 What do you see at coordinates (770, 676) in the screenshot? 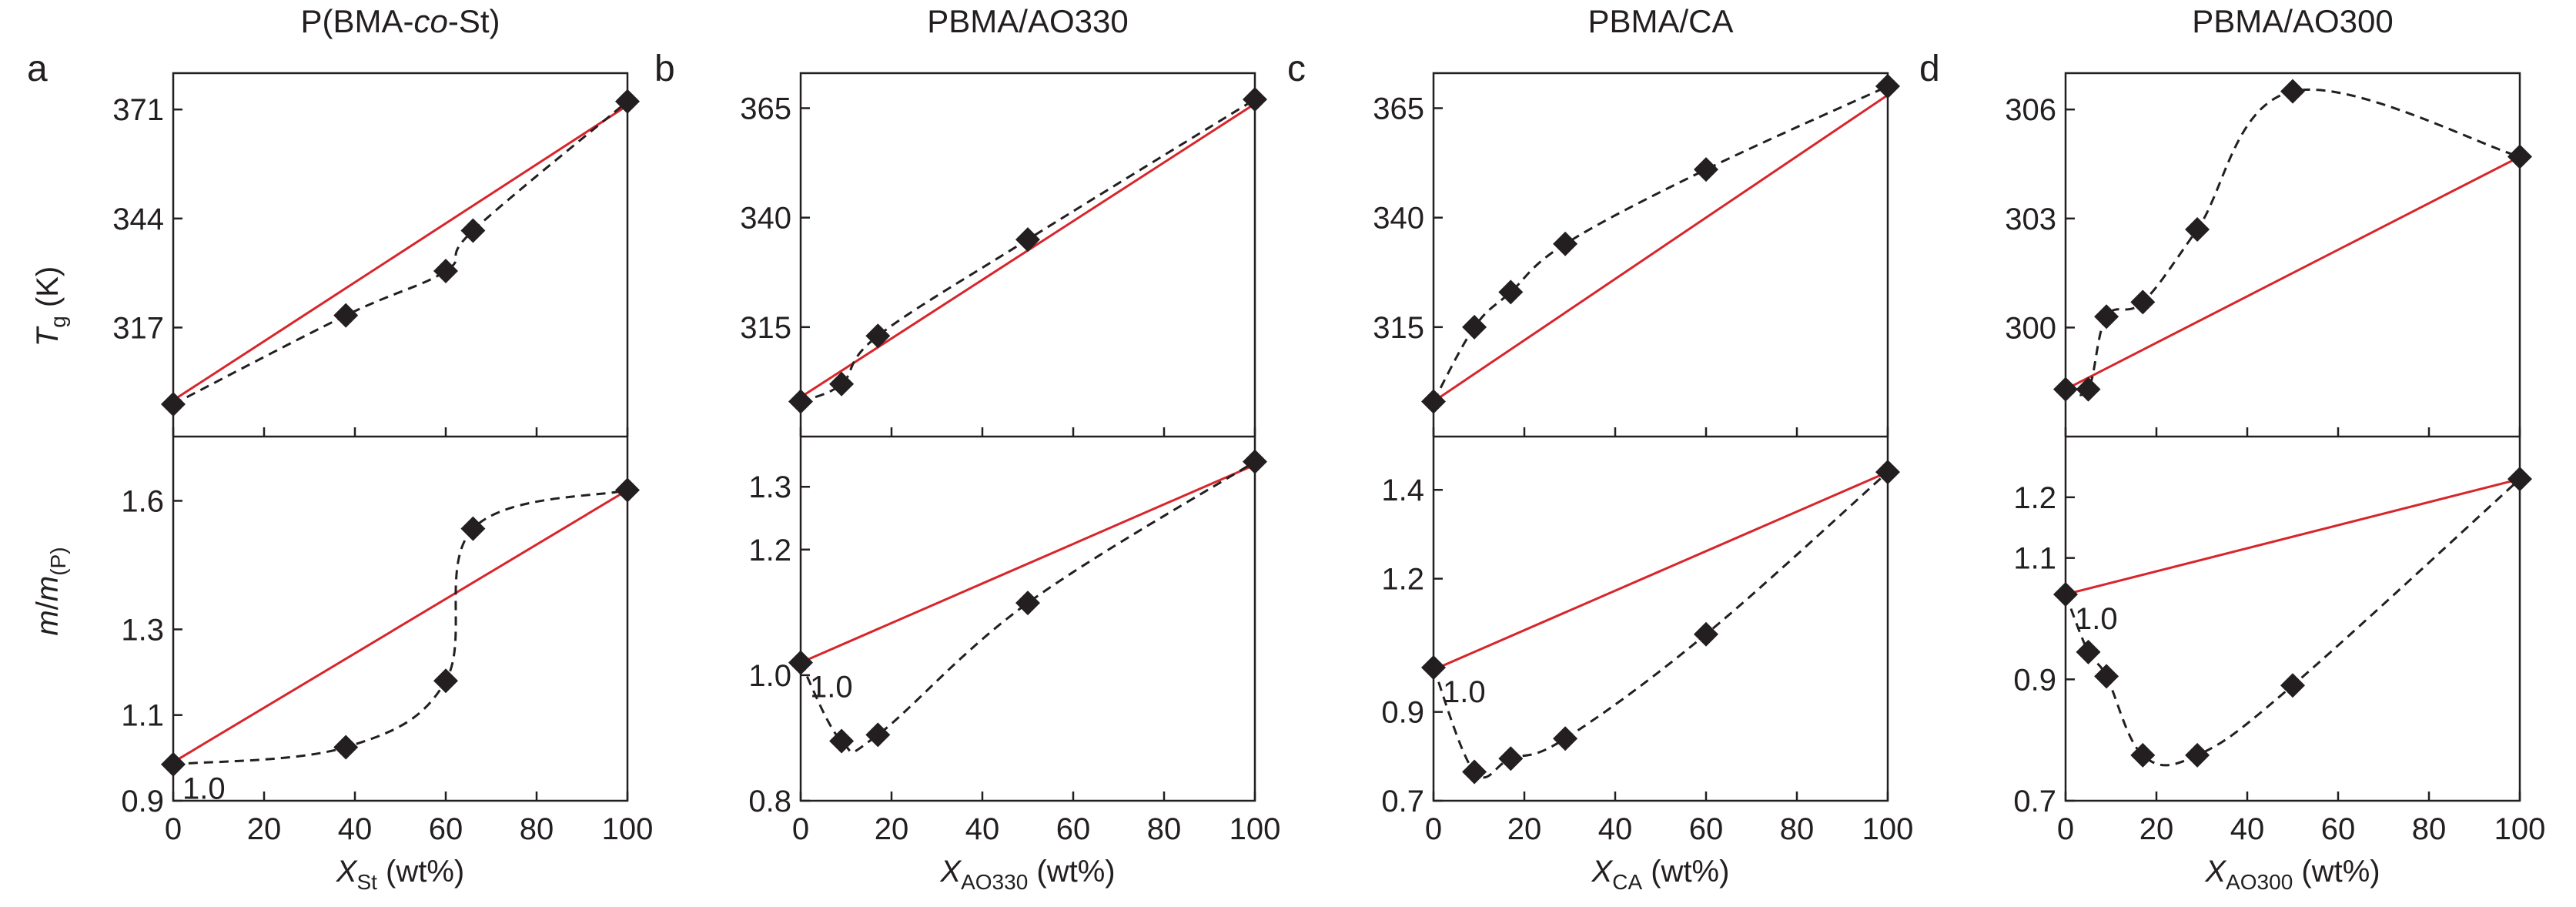
I see `y-tick-label: 1.0` at bounding box center [770, 676].